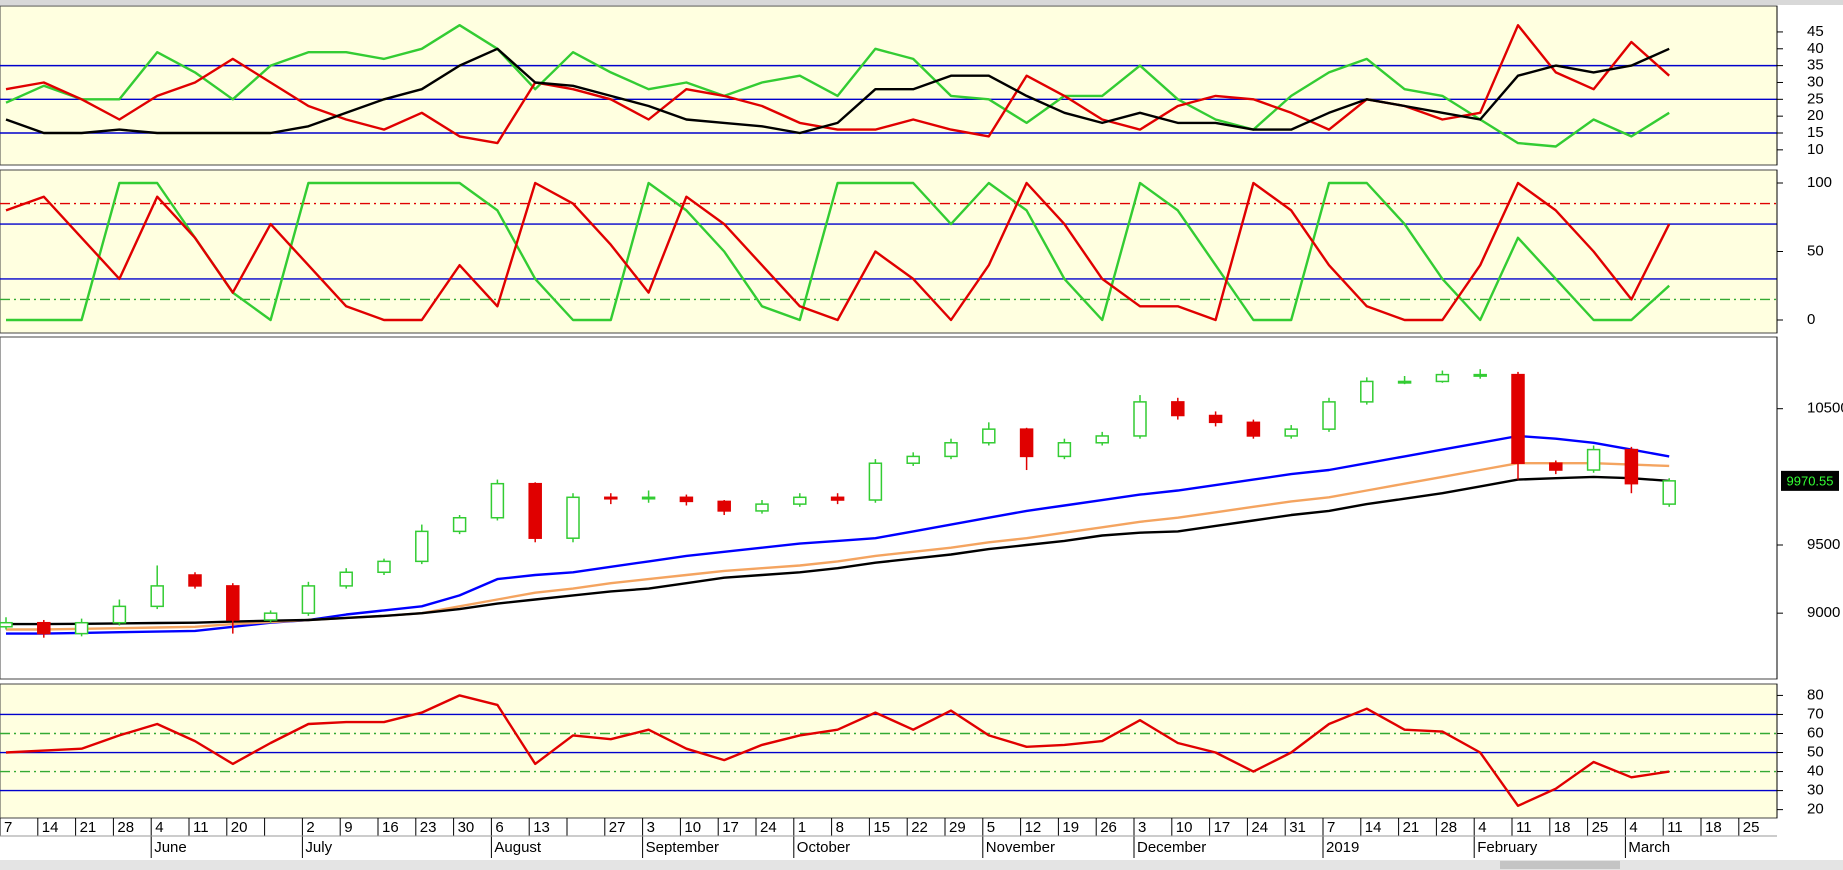 This screenshot has height=870, width=1843. Describe the element at coordinates (1222, 827) in the screenshot. I see `x-tick-label: 17` at that location.